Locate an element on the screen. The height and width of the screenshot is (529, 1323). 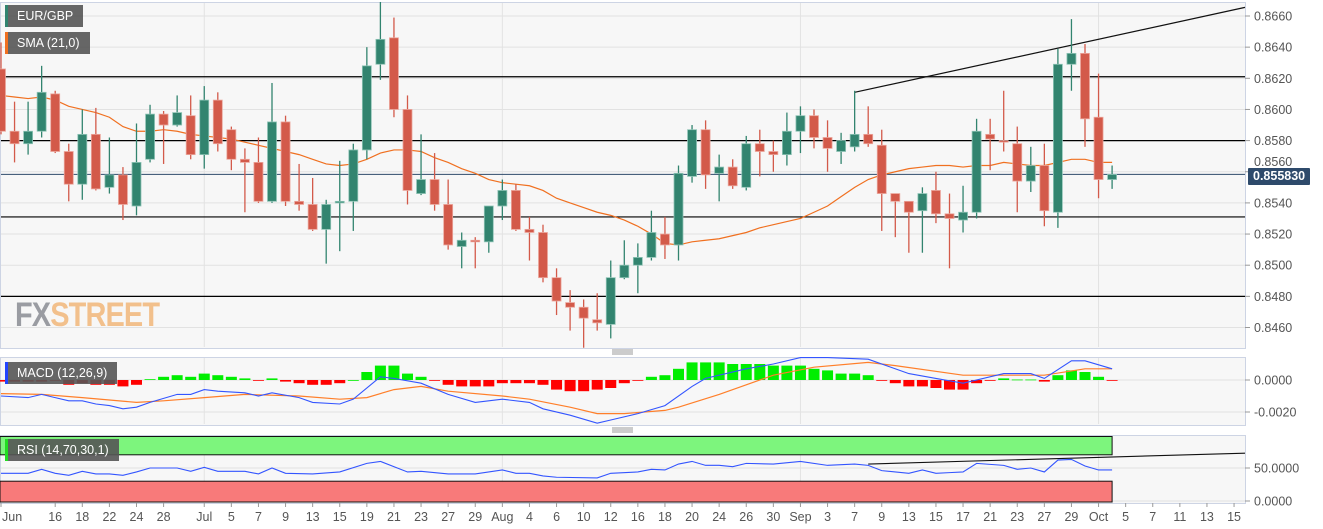
x-tick-label: 9 is located at coordinates (285, 517).